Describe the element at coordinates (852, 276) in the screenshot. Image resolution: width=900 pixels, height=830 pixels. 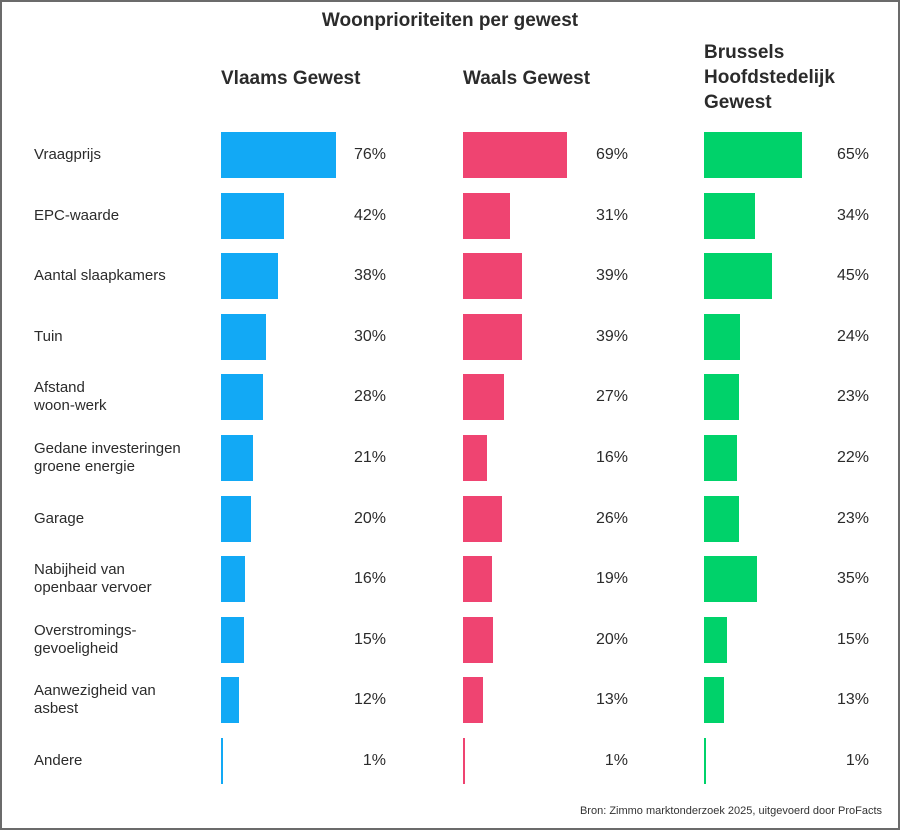
I see `data-label: 45%` at that location.